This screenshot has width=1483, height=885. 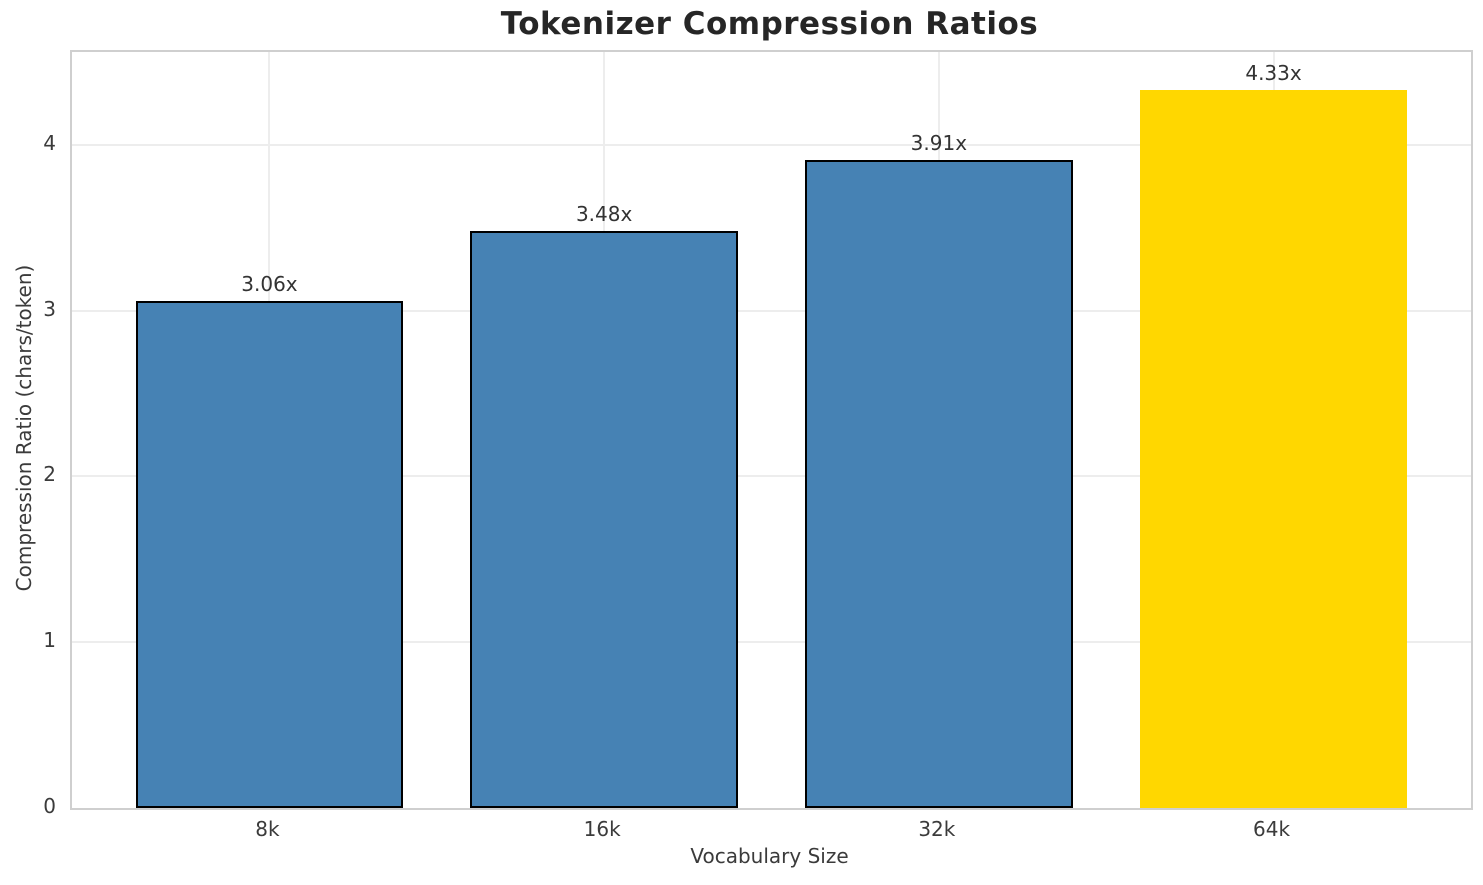 I want to click on x-tick-label: 16k, so click(x=602, y=829).